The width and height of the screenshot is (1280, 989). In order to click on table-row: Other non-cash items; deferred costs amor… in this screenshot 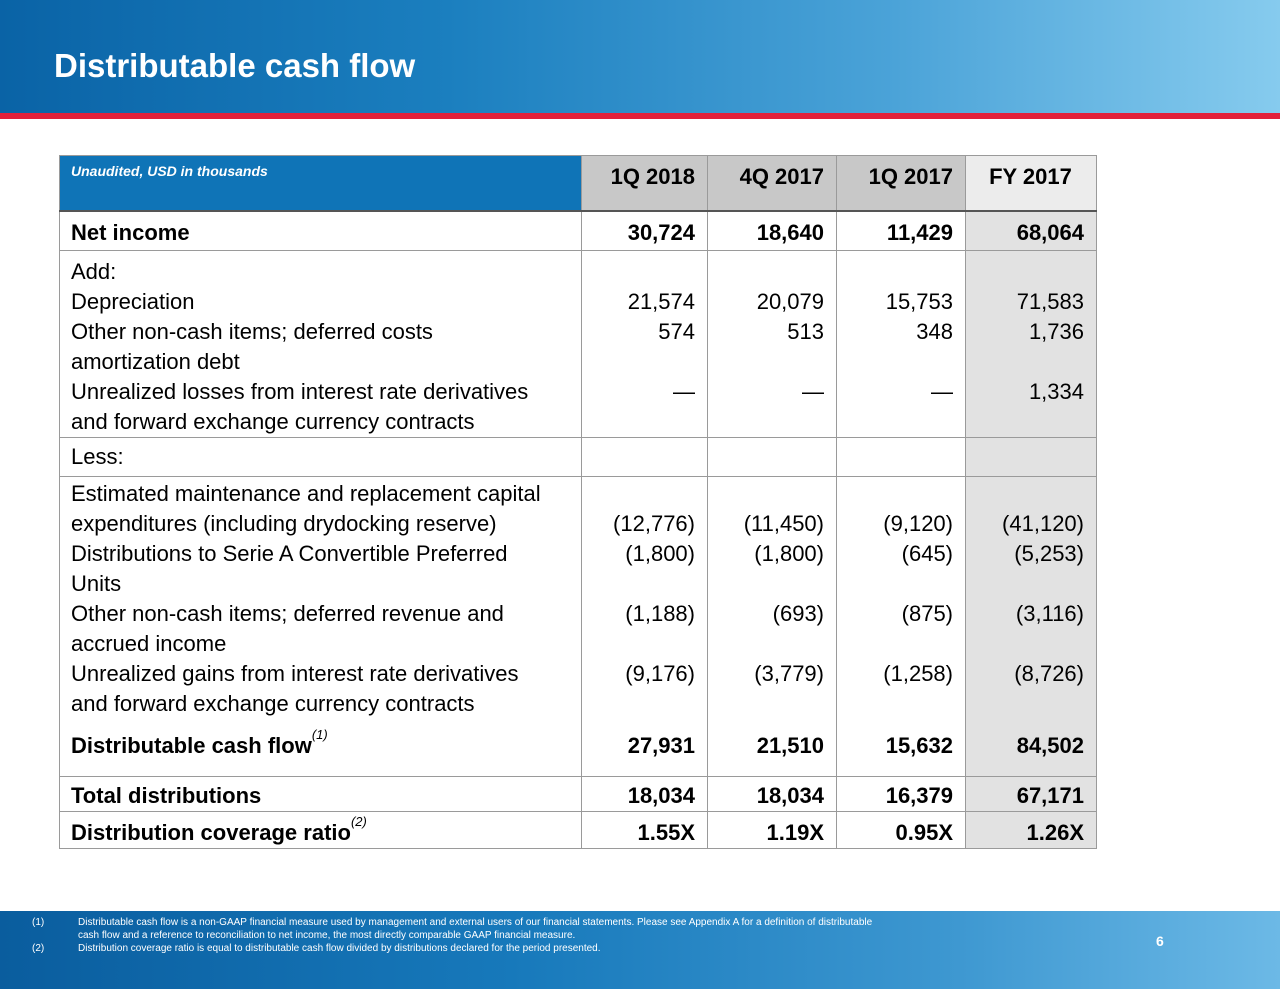, I will do `click(578, 347)`.